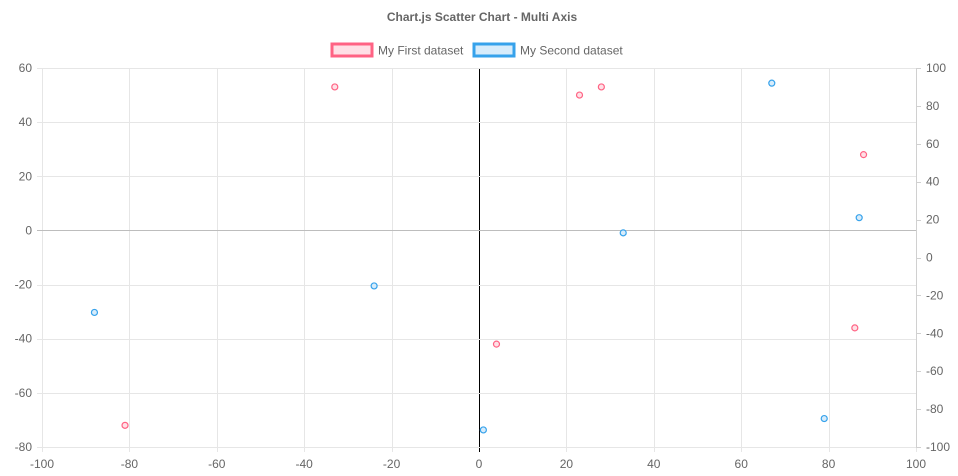 The height and width of the screenshot is (476, 958). Describe the element at coordinates (26, 176) in the screenshot. I see `y-left-tick-label: 20` at that location.